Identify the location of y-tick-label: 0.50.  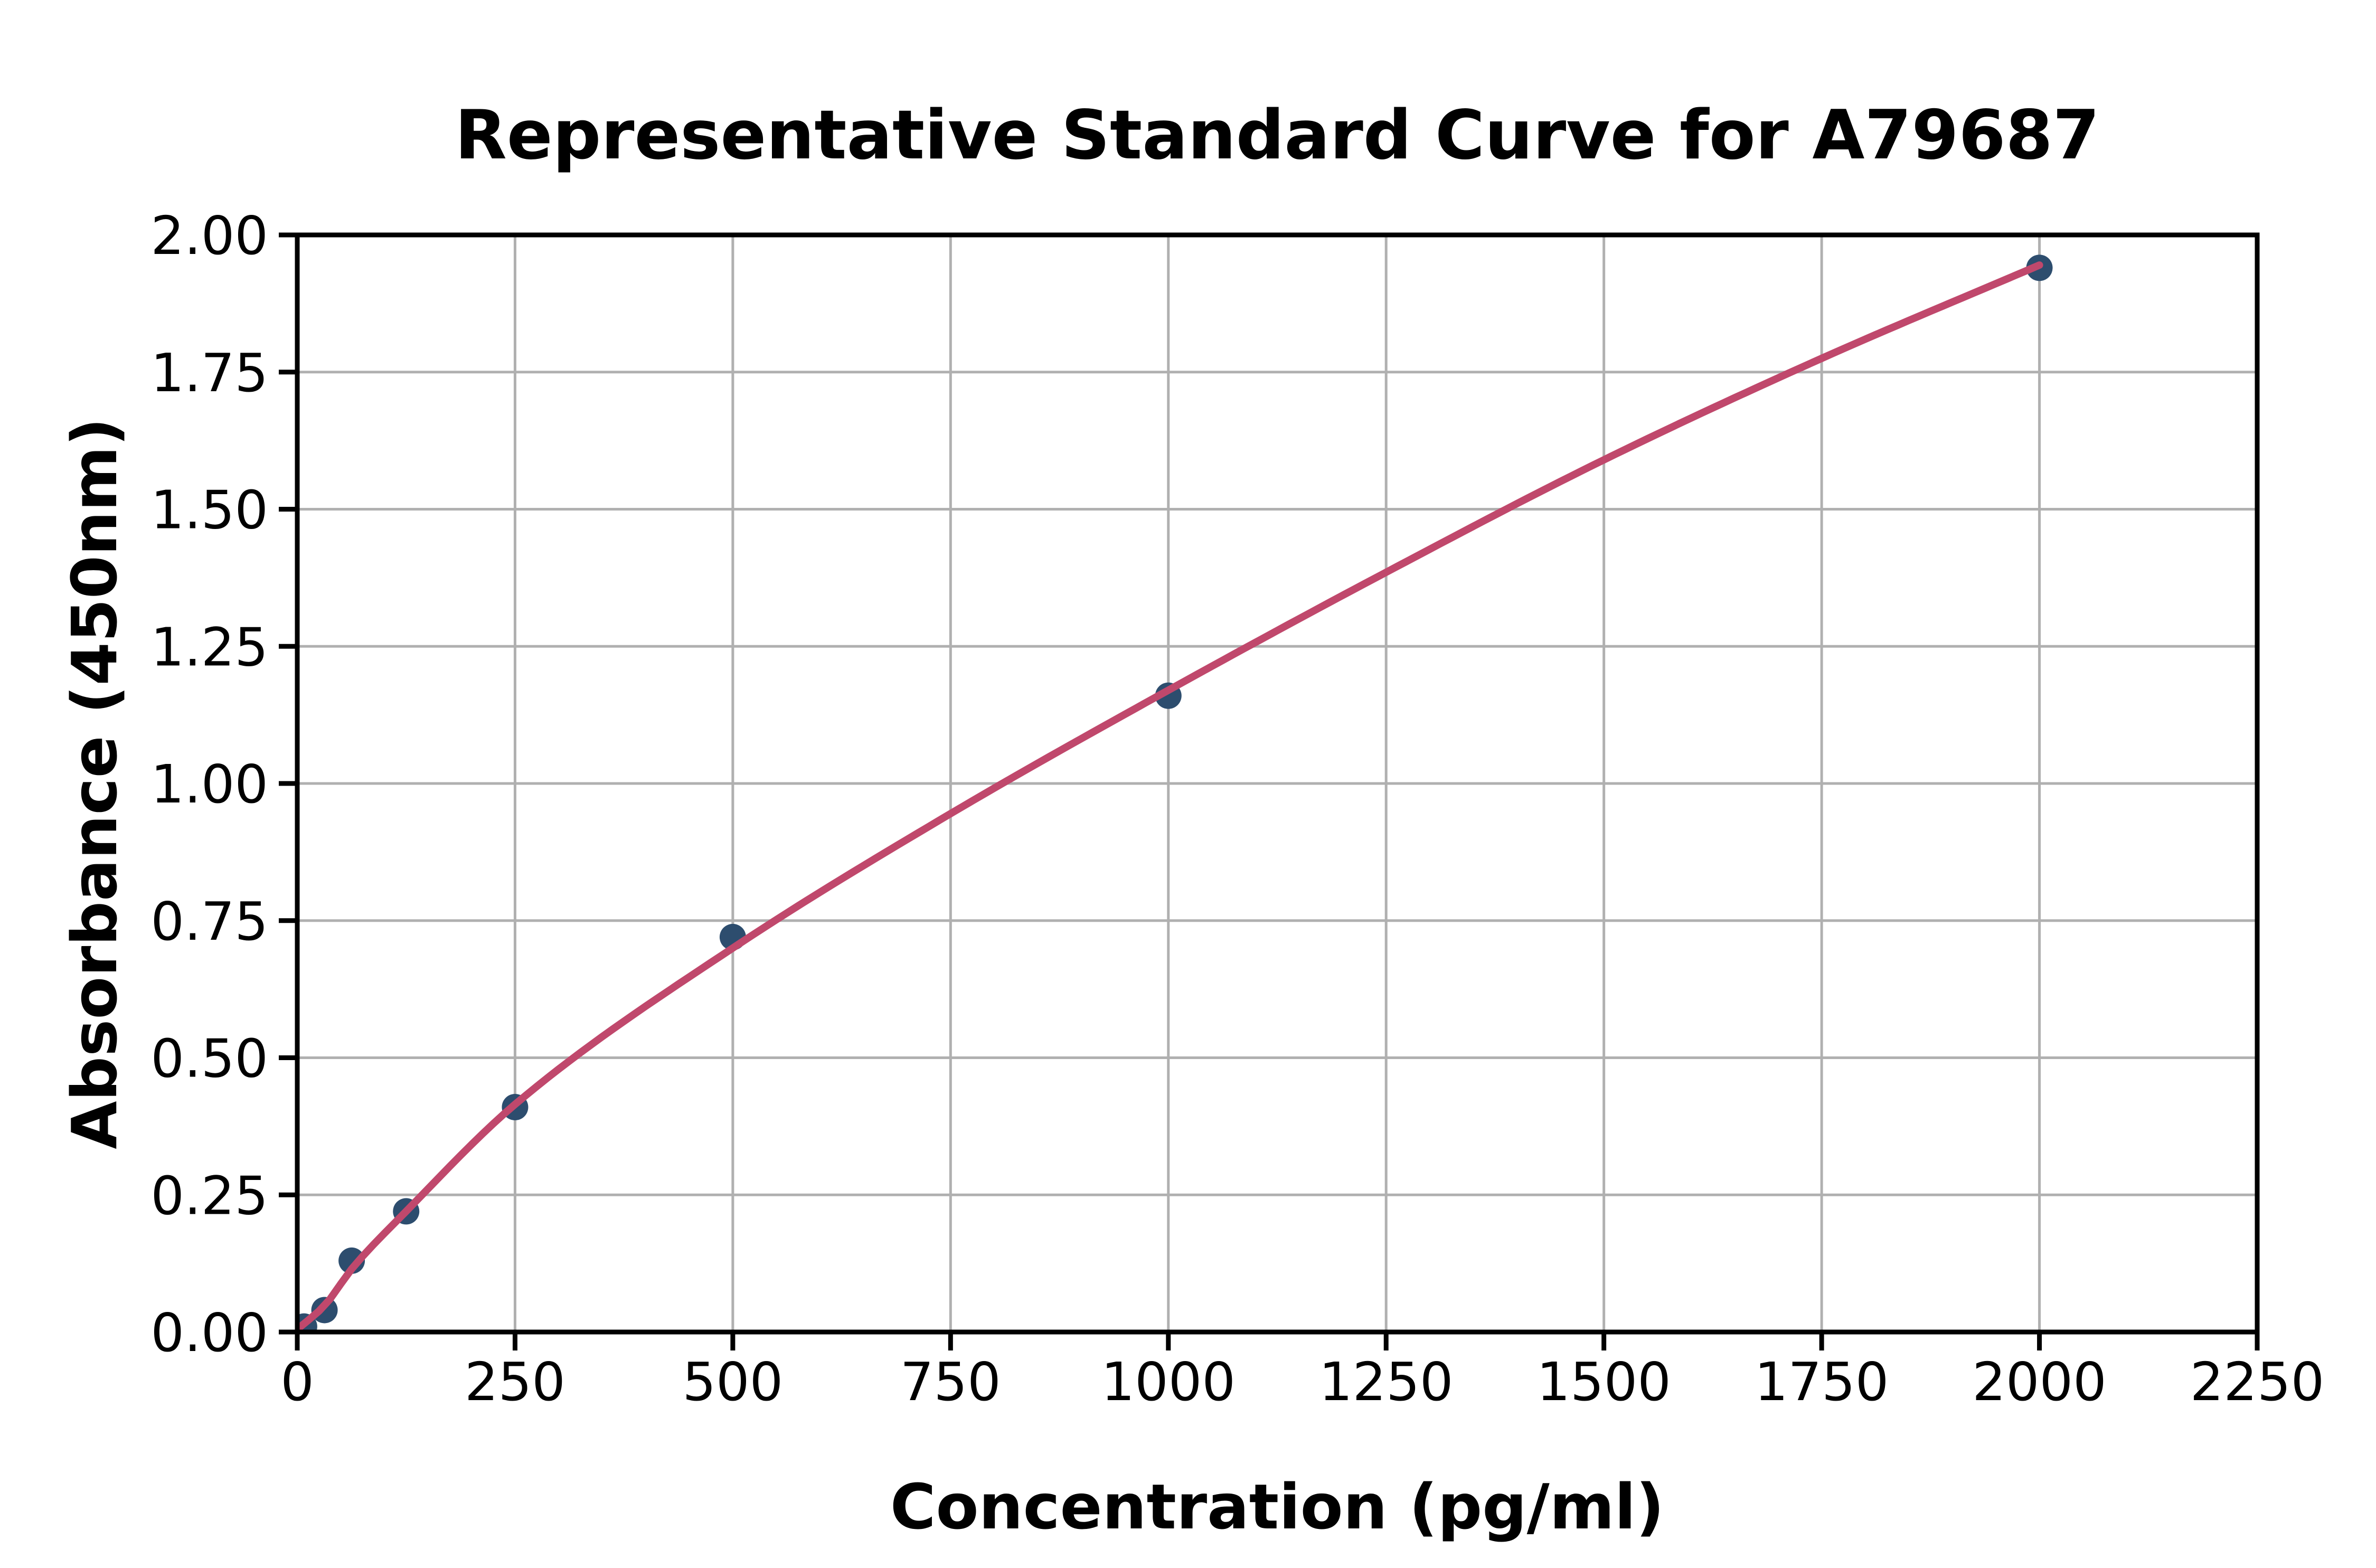
(209, 1059).